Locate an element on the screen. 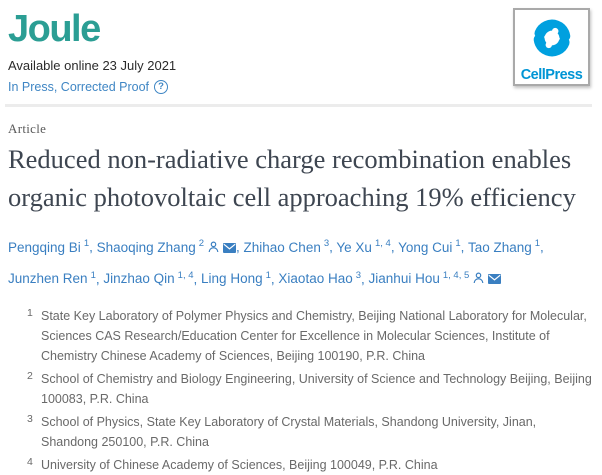  author: Junzhen Ren 1 is located at coordinates (52, 278).